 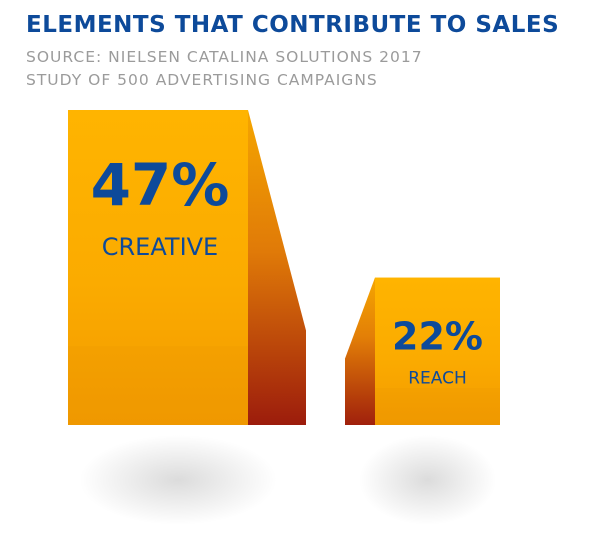 What do you see at coordinates (202, 80) in the screenshot?
I see `source-line-2: STUDY OF 500 ADVERTISING CAMPAIGNS` at bounding box center [202, 80].